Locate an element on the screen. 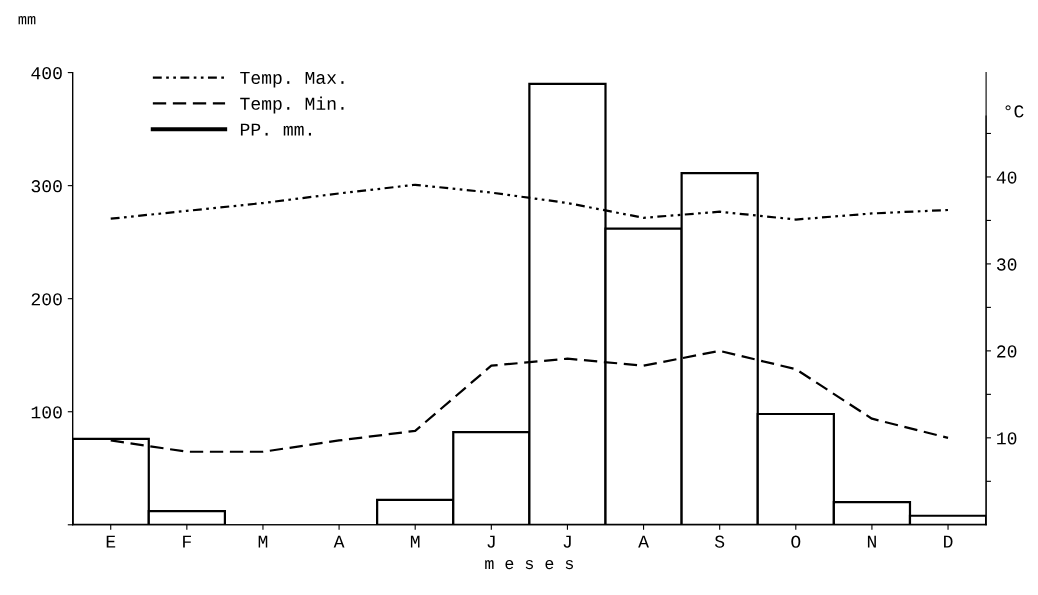 This screenshot has height=595, width=1038. x-tick-label: N is located at coordinates (871, 541).